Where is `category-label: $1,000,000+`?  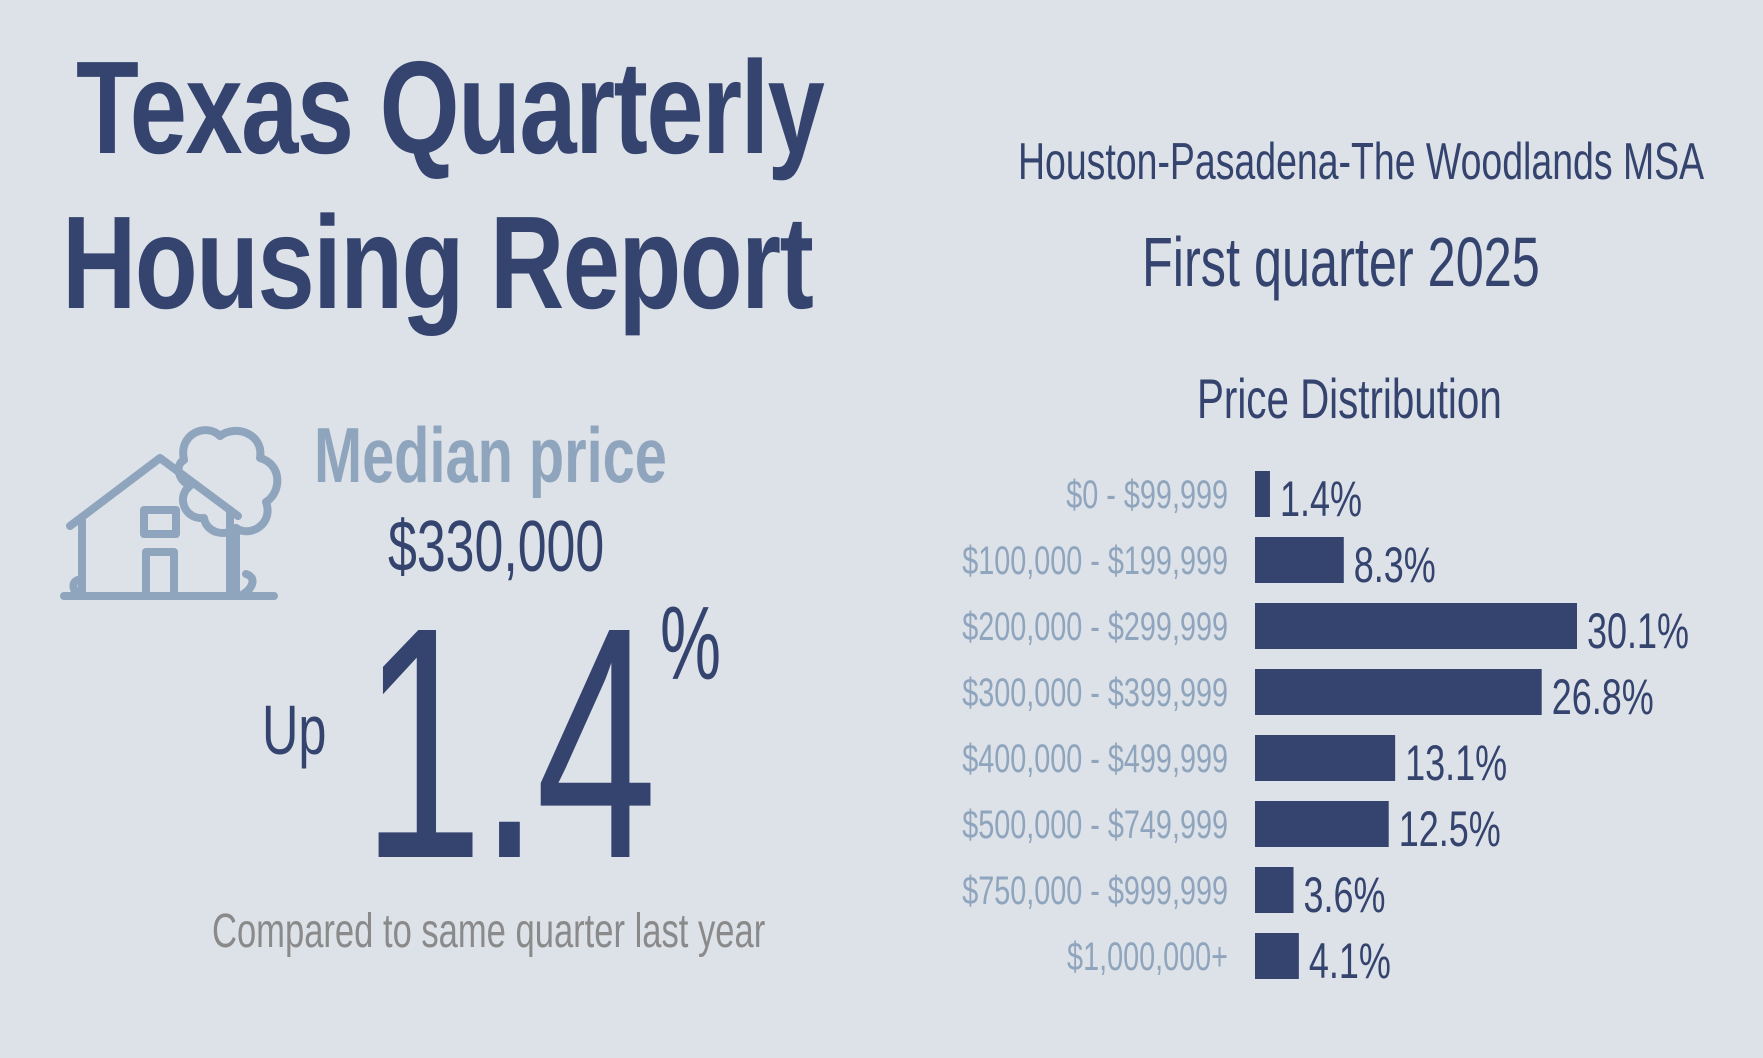 category-label: $1,000,000+ is located at coordinates (1147, 956).